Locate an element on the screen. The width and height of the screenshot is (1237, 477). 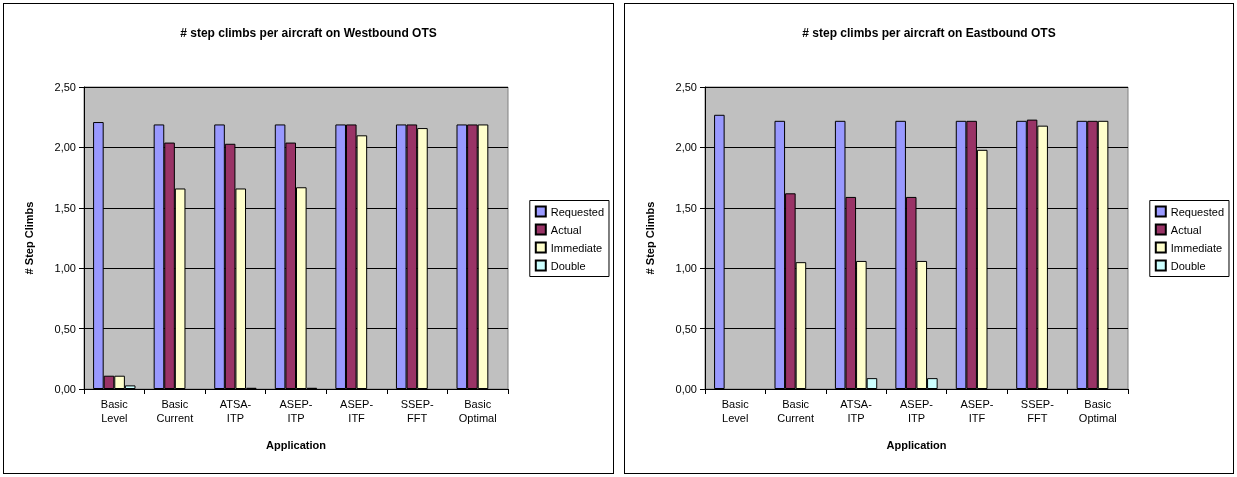
chart-title: # step climbs per aircraft on Eastbound OTS is located at coordinates (929, 33).